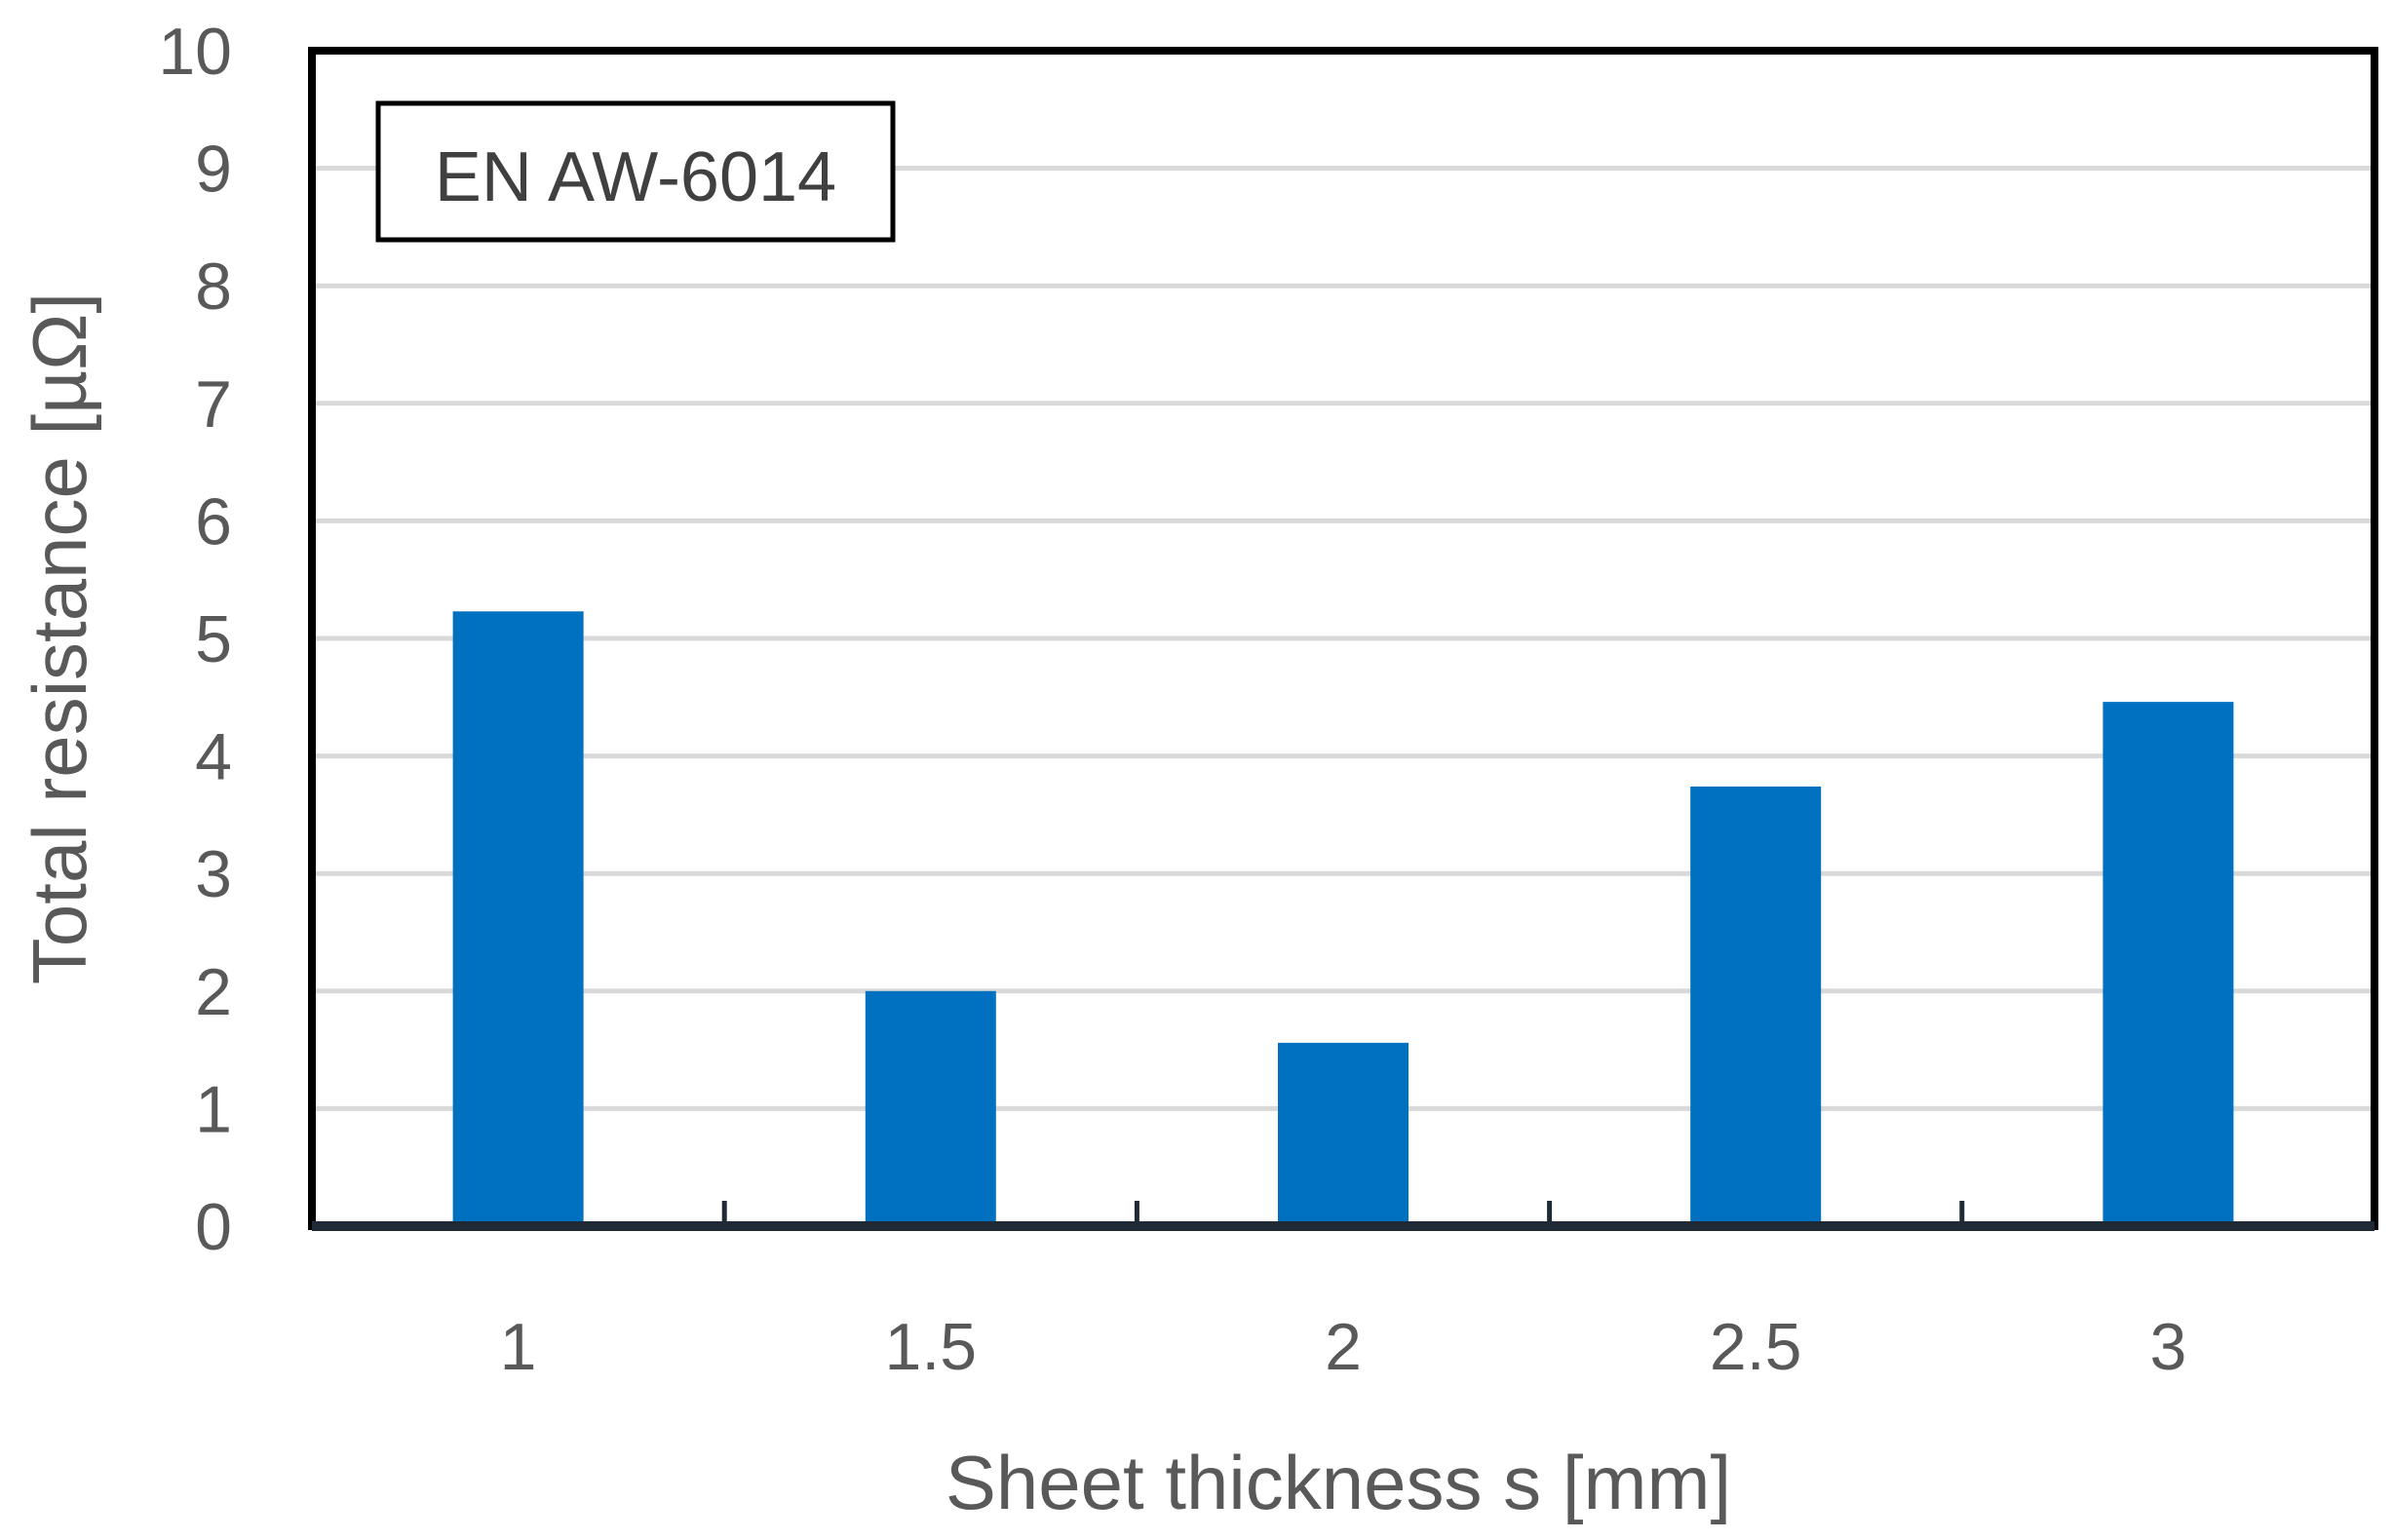  Describe the element at coordinates (2167, 1347) in the screenshot. I see `x-tick-label: 3` at that location.